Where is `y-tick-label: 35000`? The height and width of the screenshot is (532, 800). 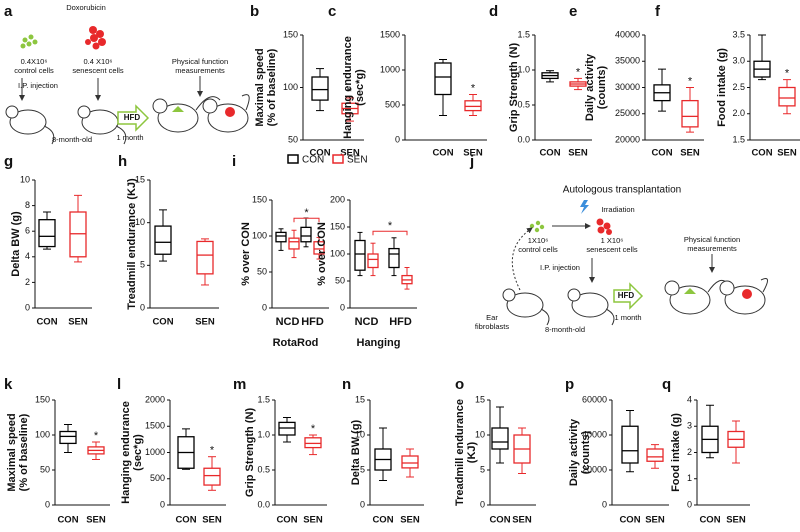 y-tick-label: 35000 is located at coordinates (627, 61).